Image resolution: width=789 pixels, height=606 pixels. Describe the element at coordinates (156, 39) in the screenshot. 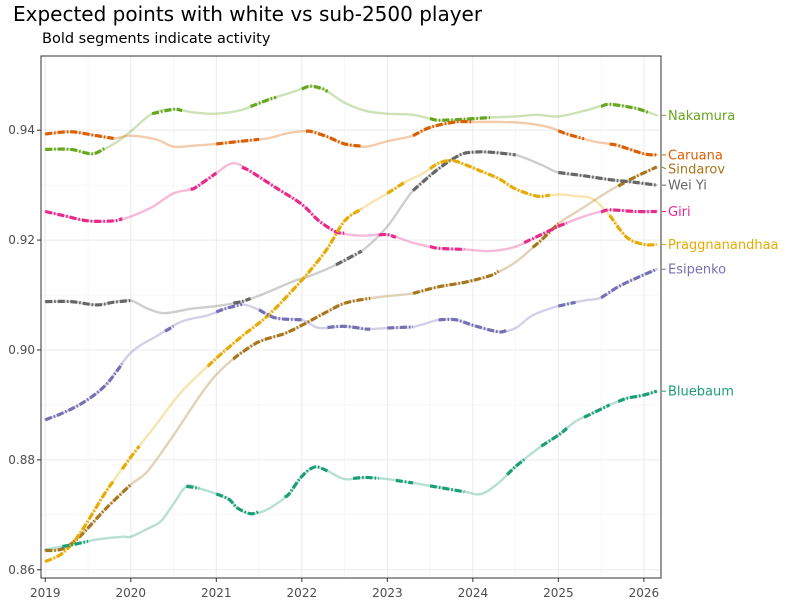

I see `chart-subtitle: Bold segments indicate activity` at that location.